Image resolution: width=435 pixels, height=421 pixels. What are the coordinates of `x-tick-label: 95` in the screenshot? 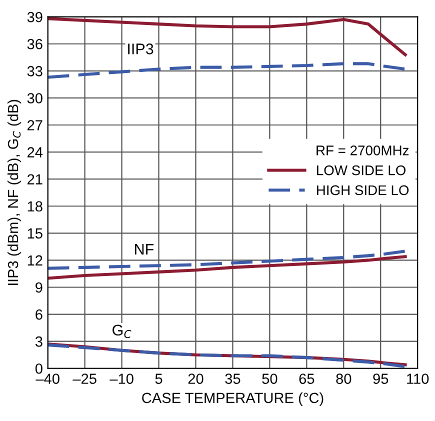 It's located at (380, 379).